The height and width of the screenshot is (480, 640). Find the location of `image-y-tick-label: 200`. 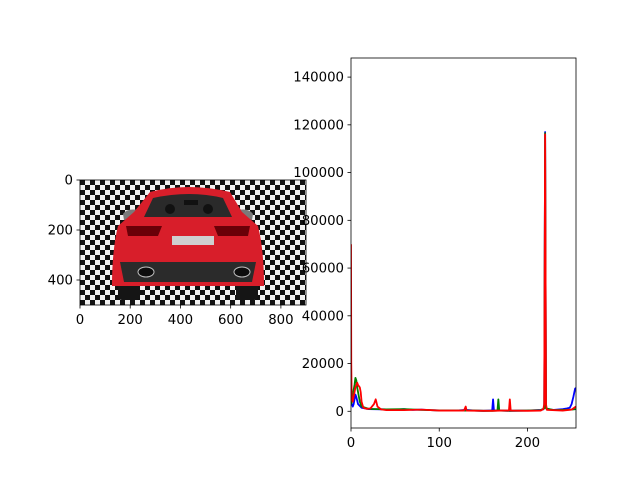

image-y-tick-label: 200 is located at coordinates (60, 231).